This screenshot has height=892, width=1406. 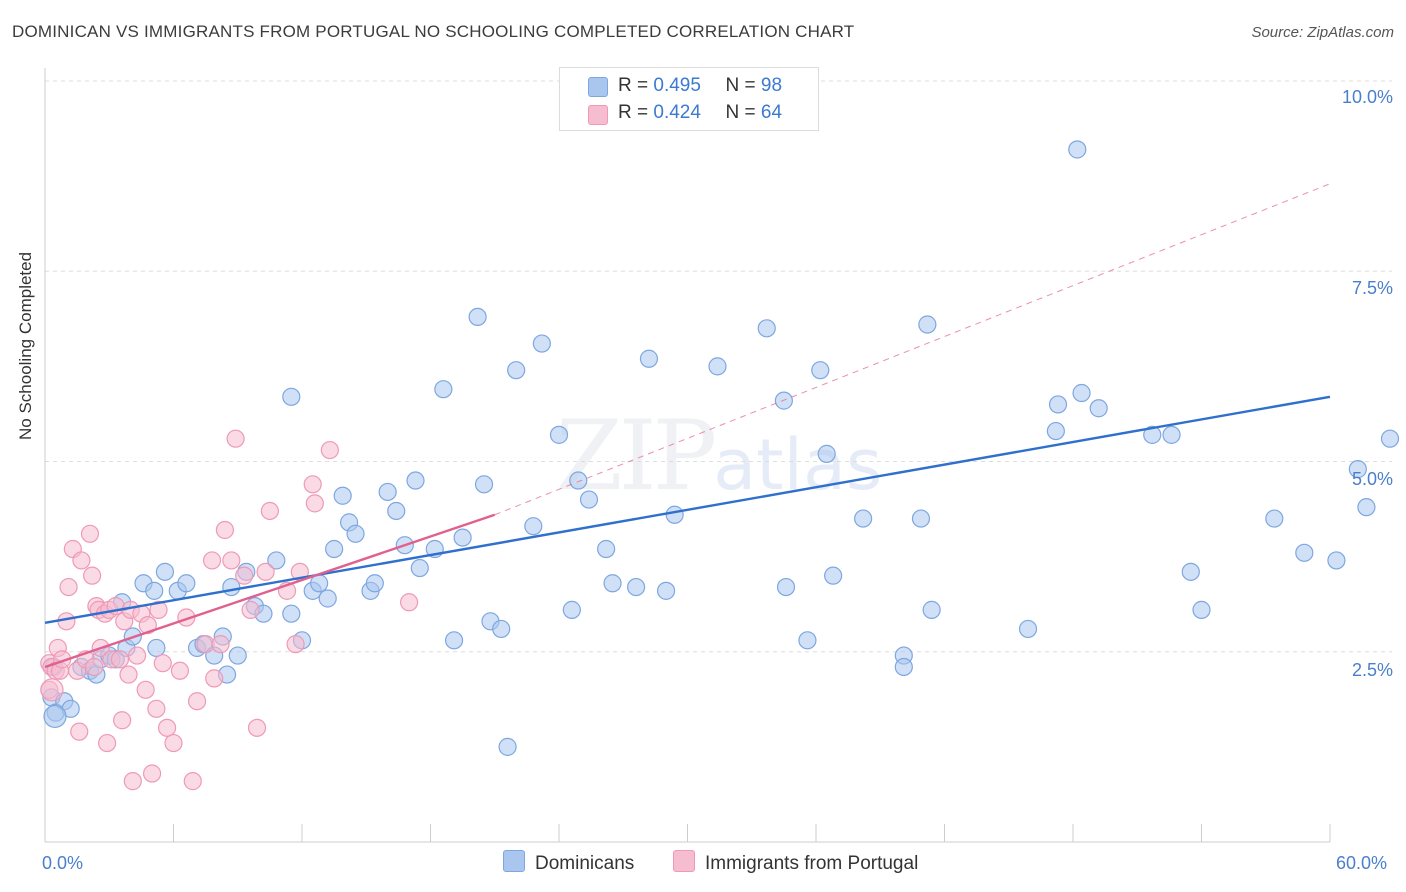 I want to click on watermark-atlas: atlas, so click(x=798, y=465).